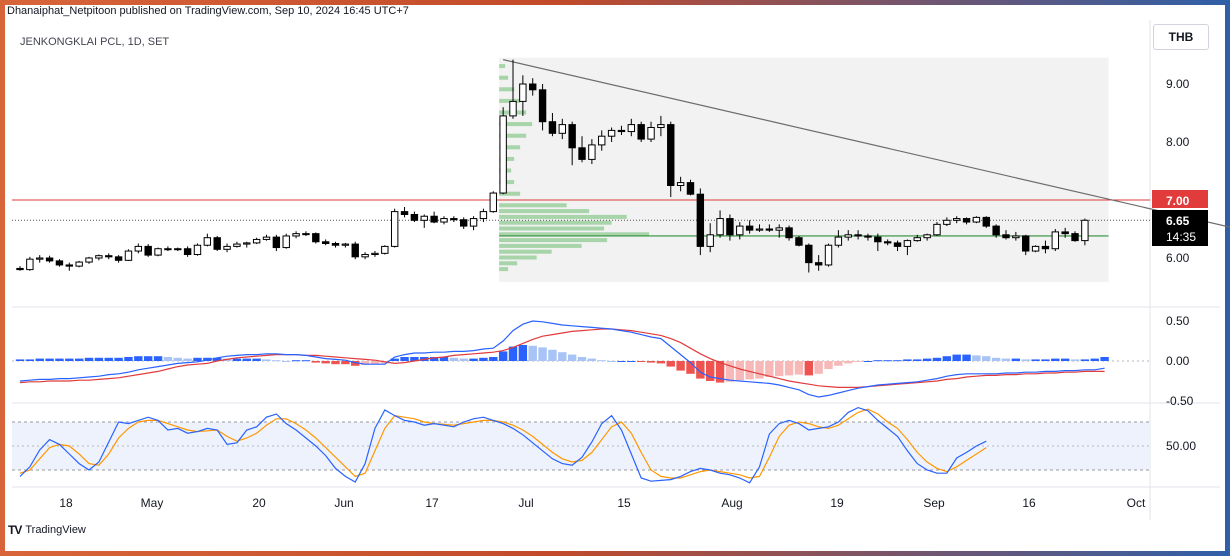 Image resolution: width=1230 pixels, height=556 pixels. I want to click on macd-signal-line, so click(562, 358).